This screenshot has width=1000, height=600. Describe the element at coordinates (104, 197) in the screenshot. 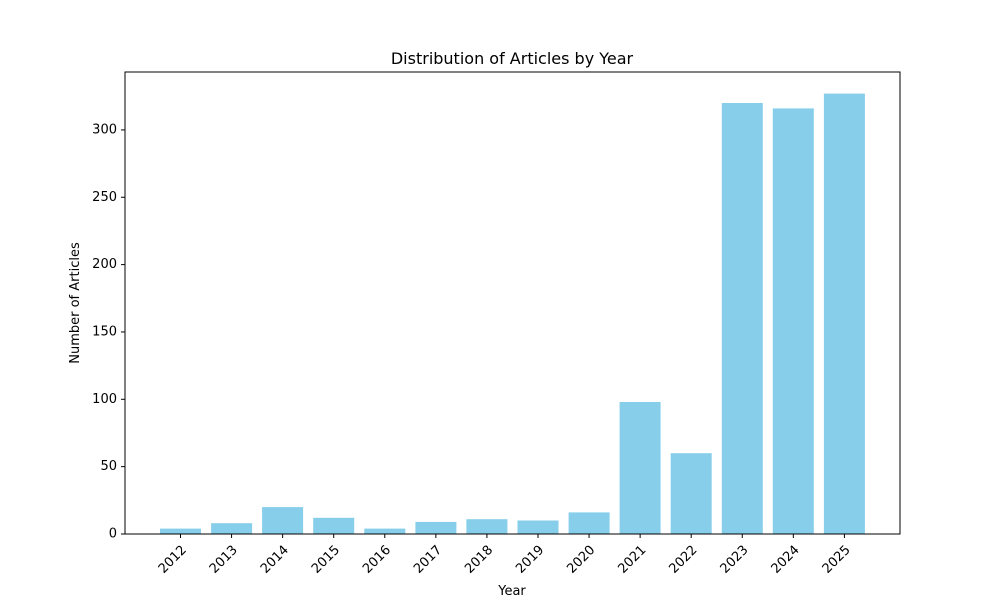

I see `y-tick-label: 250` at that location.